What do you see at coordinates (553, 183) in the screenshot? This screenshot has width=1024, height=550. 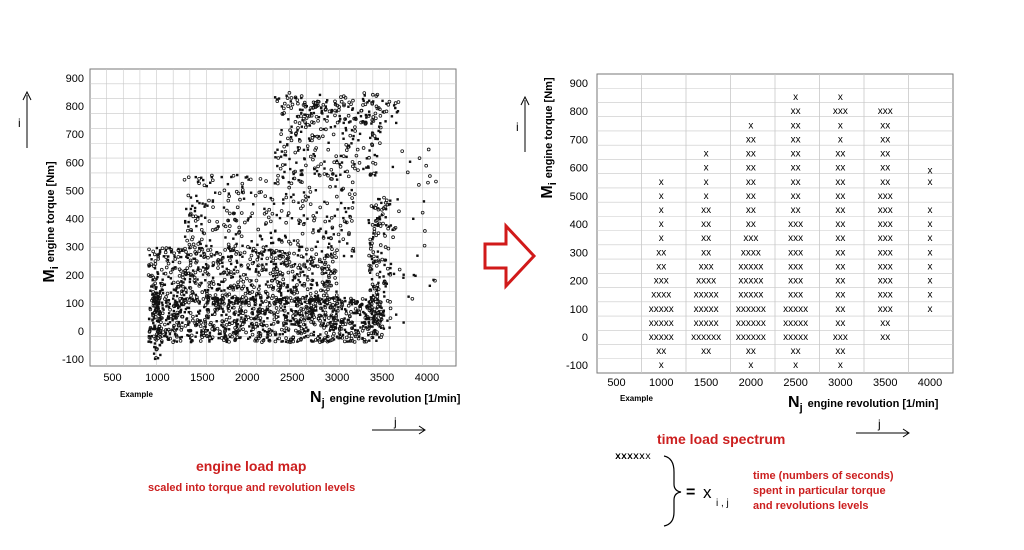 I see `right-y-axis-subscript: i` at bounding box center [553, 183].